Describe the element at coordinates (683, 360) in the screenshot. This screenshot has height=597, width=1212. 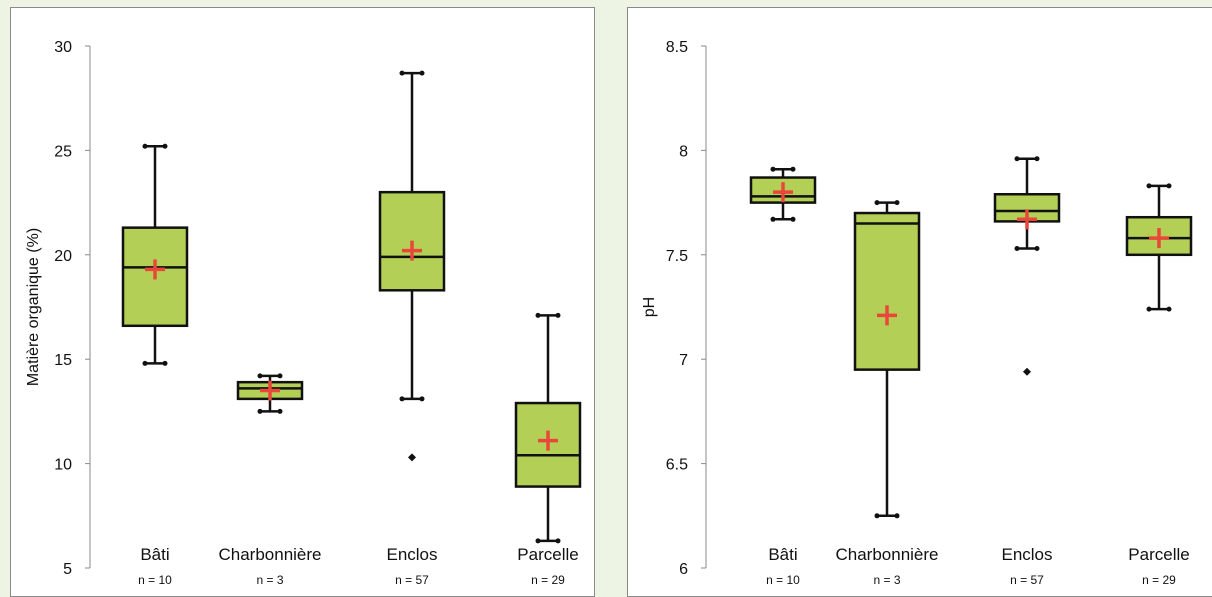
I see `y-tick-label: 7` at that location.